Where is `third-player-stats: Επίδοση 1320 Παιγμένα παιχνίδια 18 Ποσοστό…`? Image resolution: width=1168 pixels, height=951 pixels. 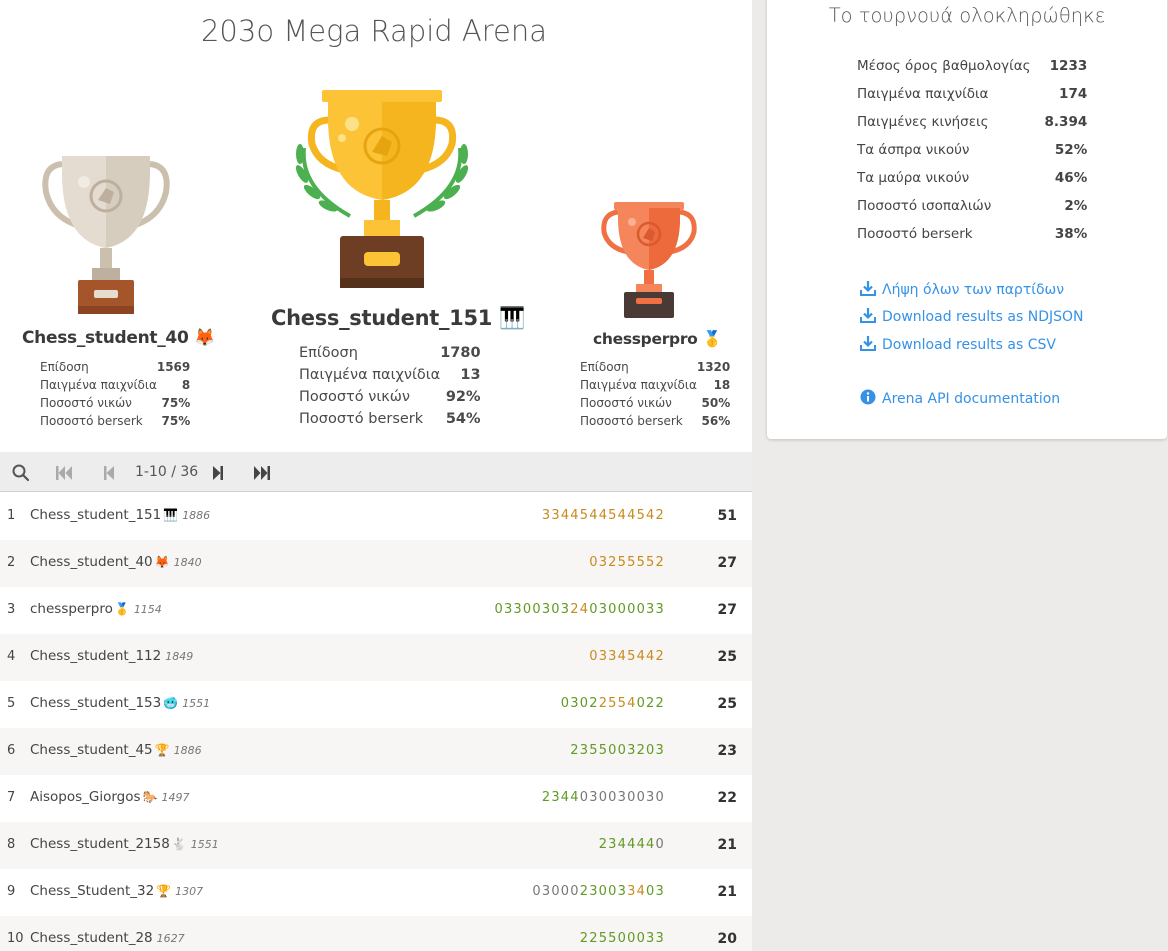
third-player-stats: Επίδοση 1320 Παιγμένα παιχνίδια 18 Ποσοστό… is located at coordinates (655, 394).